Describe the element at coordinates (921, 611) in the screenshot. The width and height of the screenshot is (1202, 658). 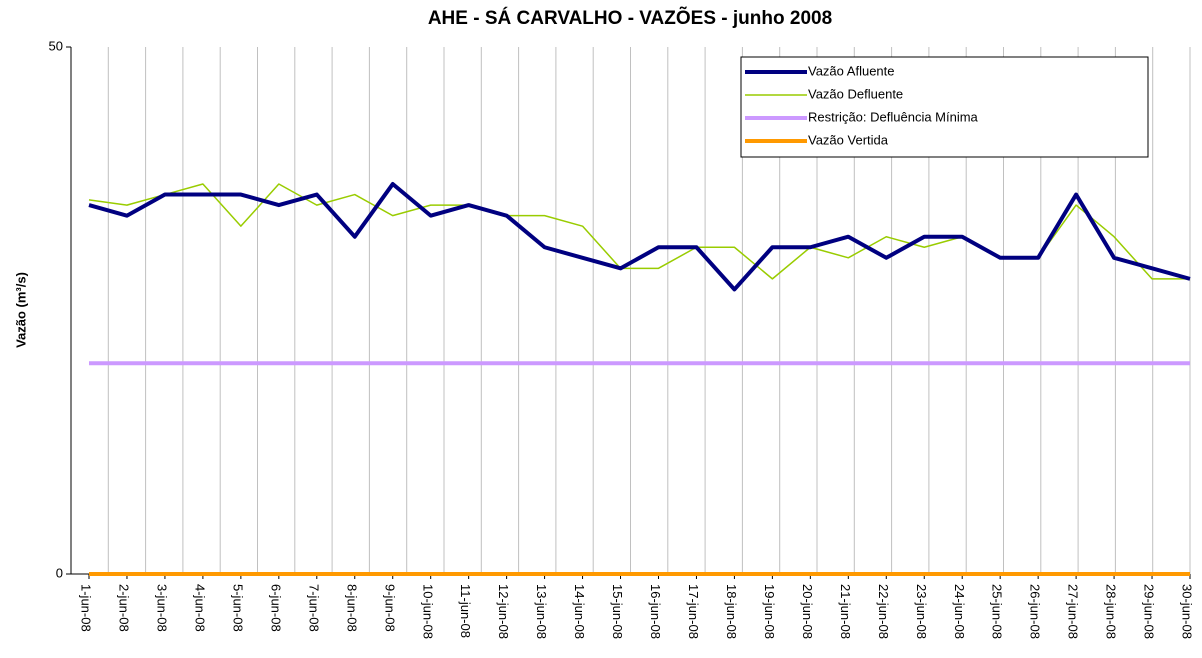
I see `x-tick-label: 23-jun-08` at that location.